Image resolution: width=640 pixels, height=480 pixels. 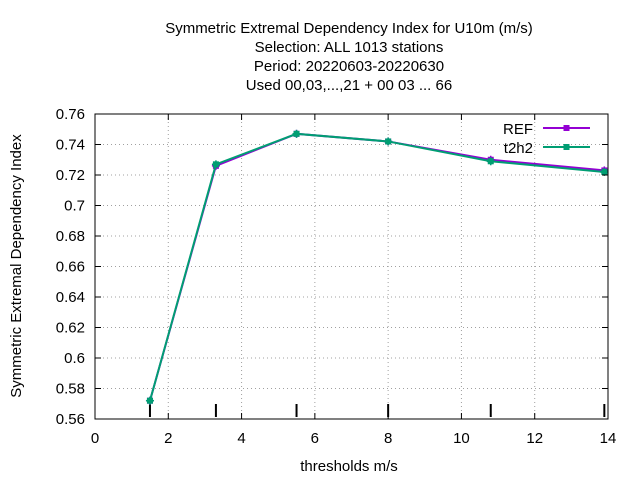 I want to click on x-tick-label: 6, so click(x=315, y=438).